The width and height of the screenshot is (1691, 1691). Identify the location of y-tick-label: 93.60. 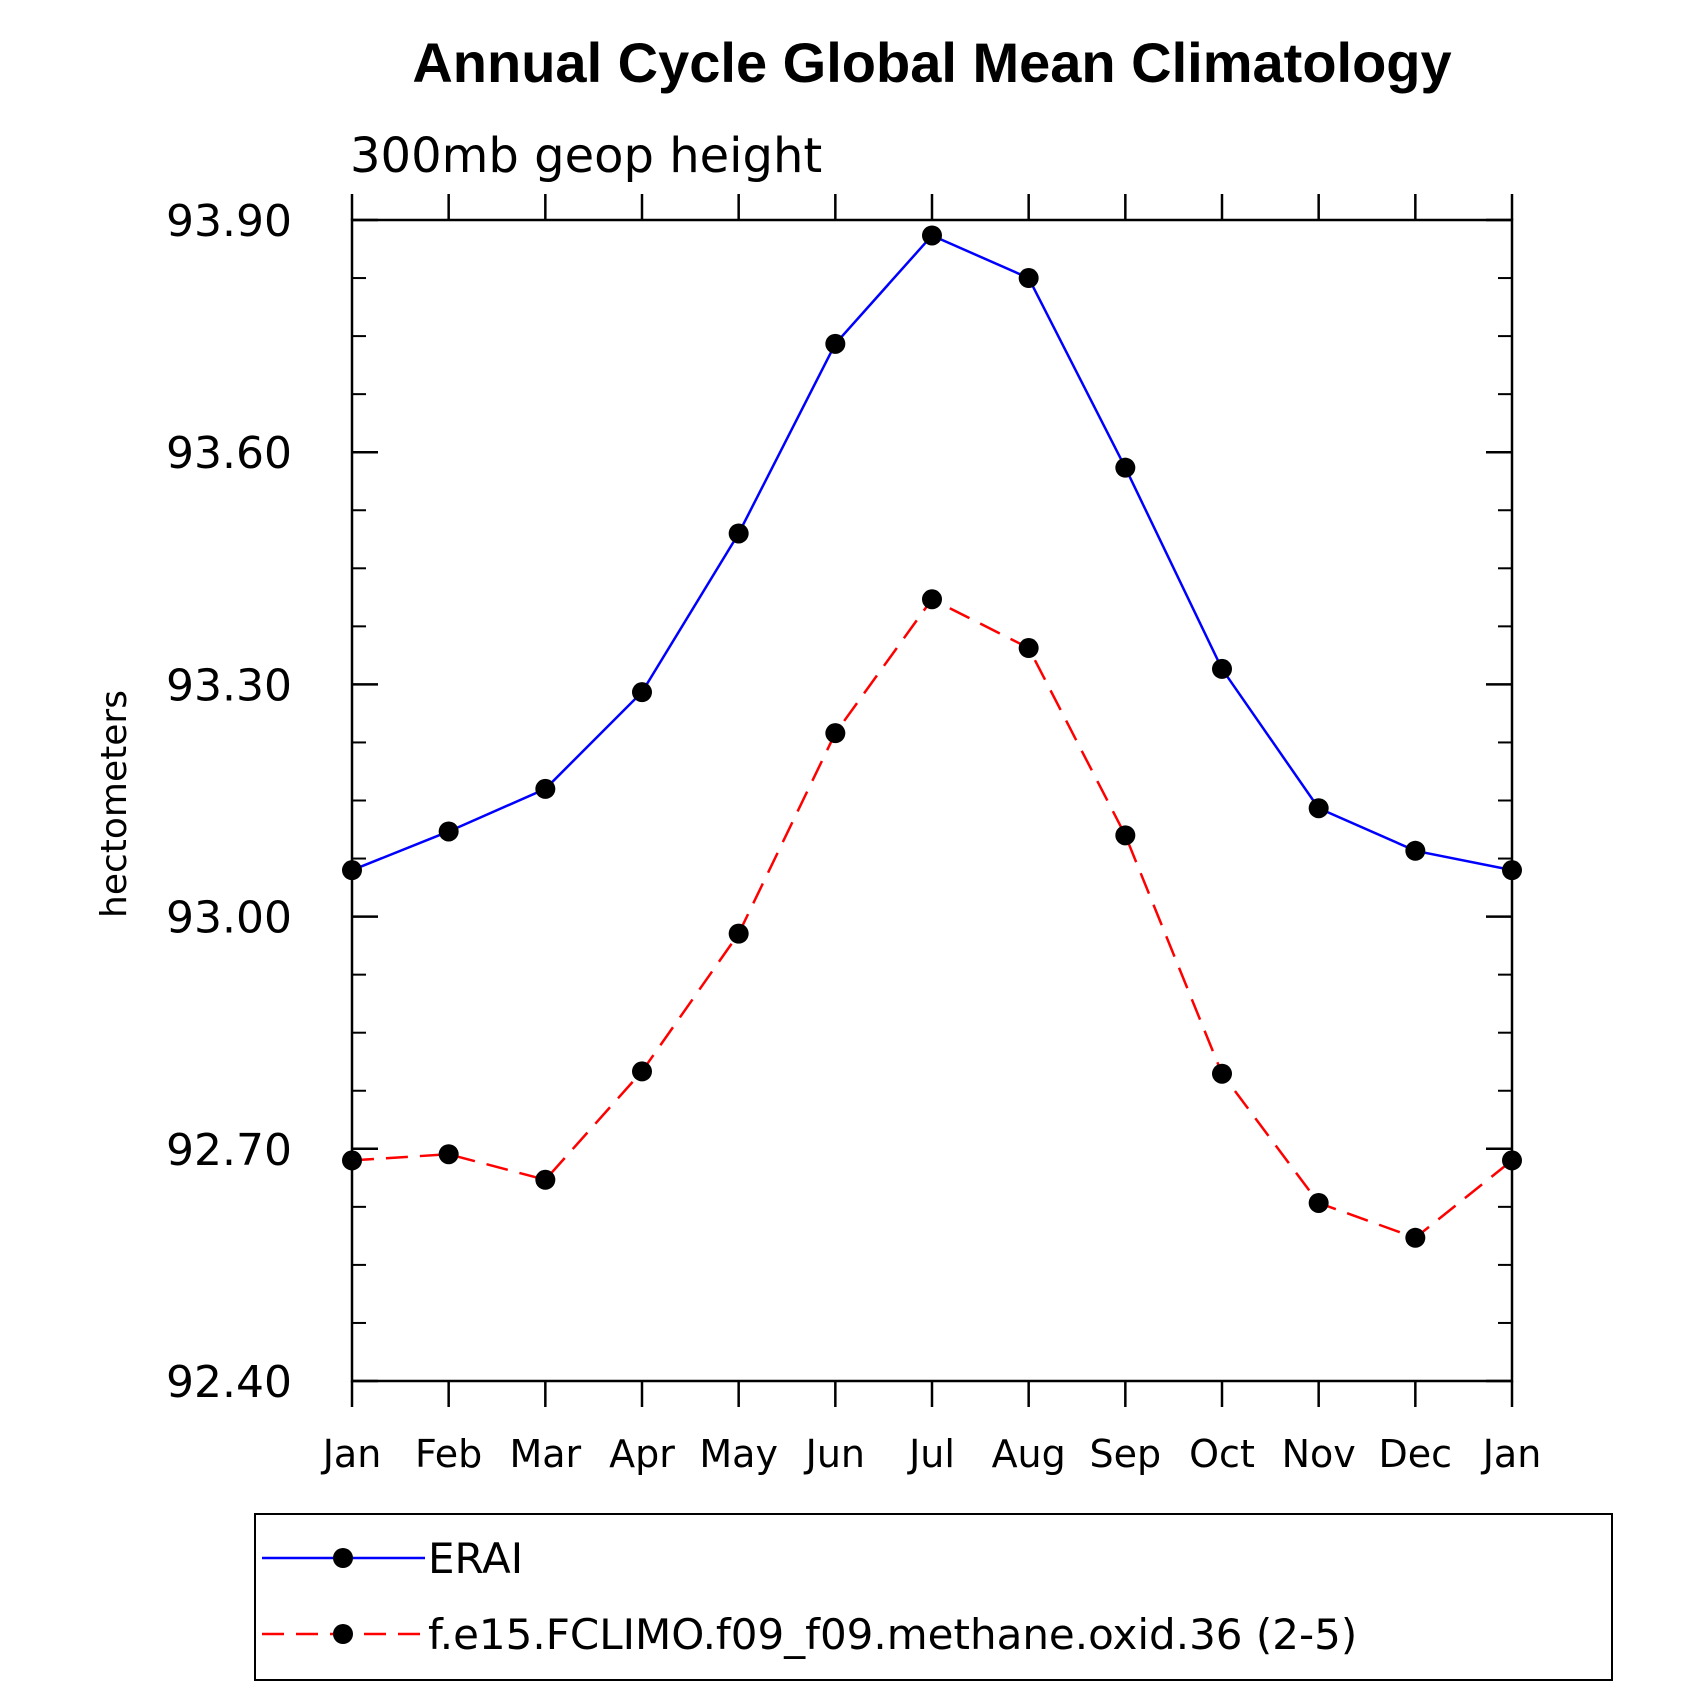
(229, 453).